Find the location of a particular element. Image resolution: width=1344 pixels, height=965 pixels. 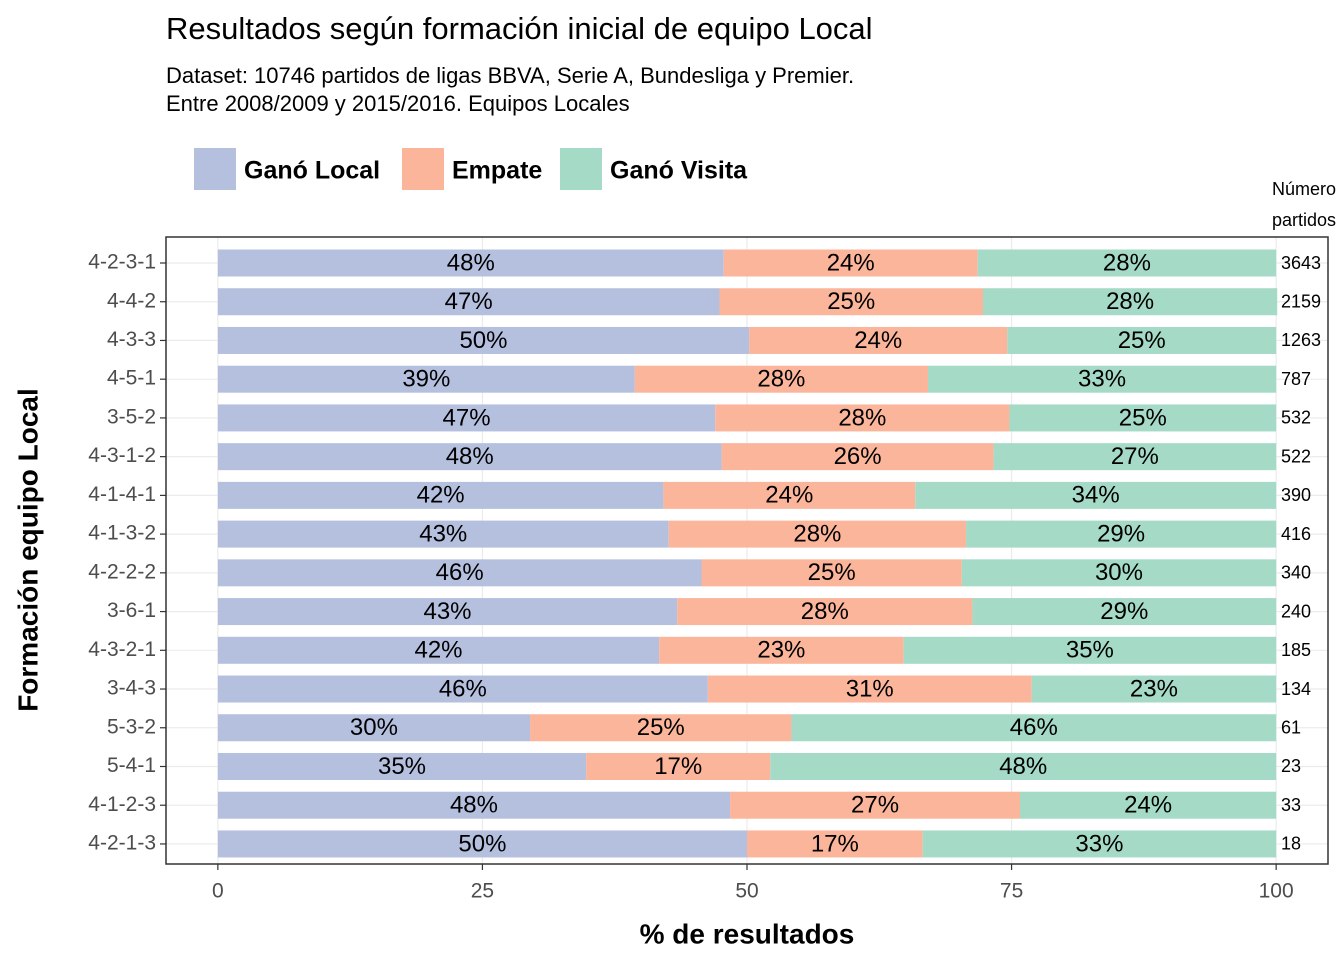

data-label: 42% is located at coordinates (438, 650).